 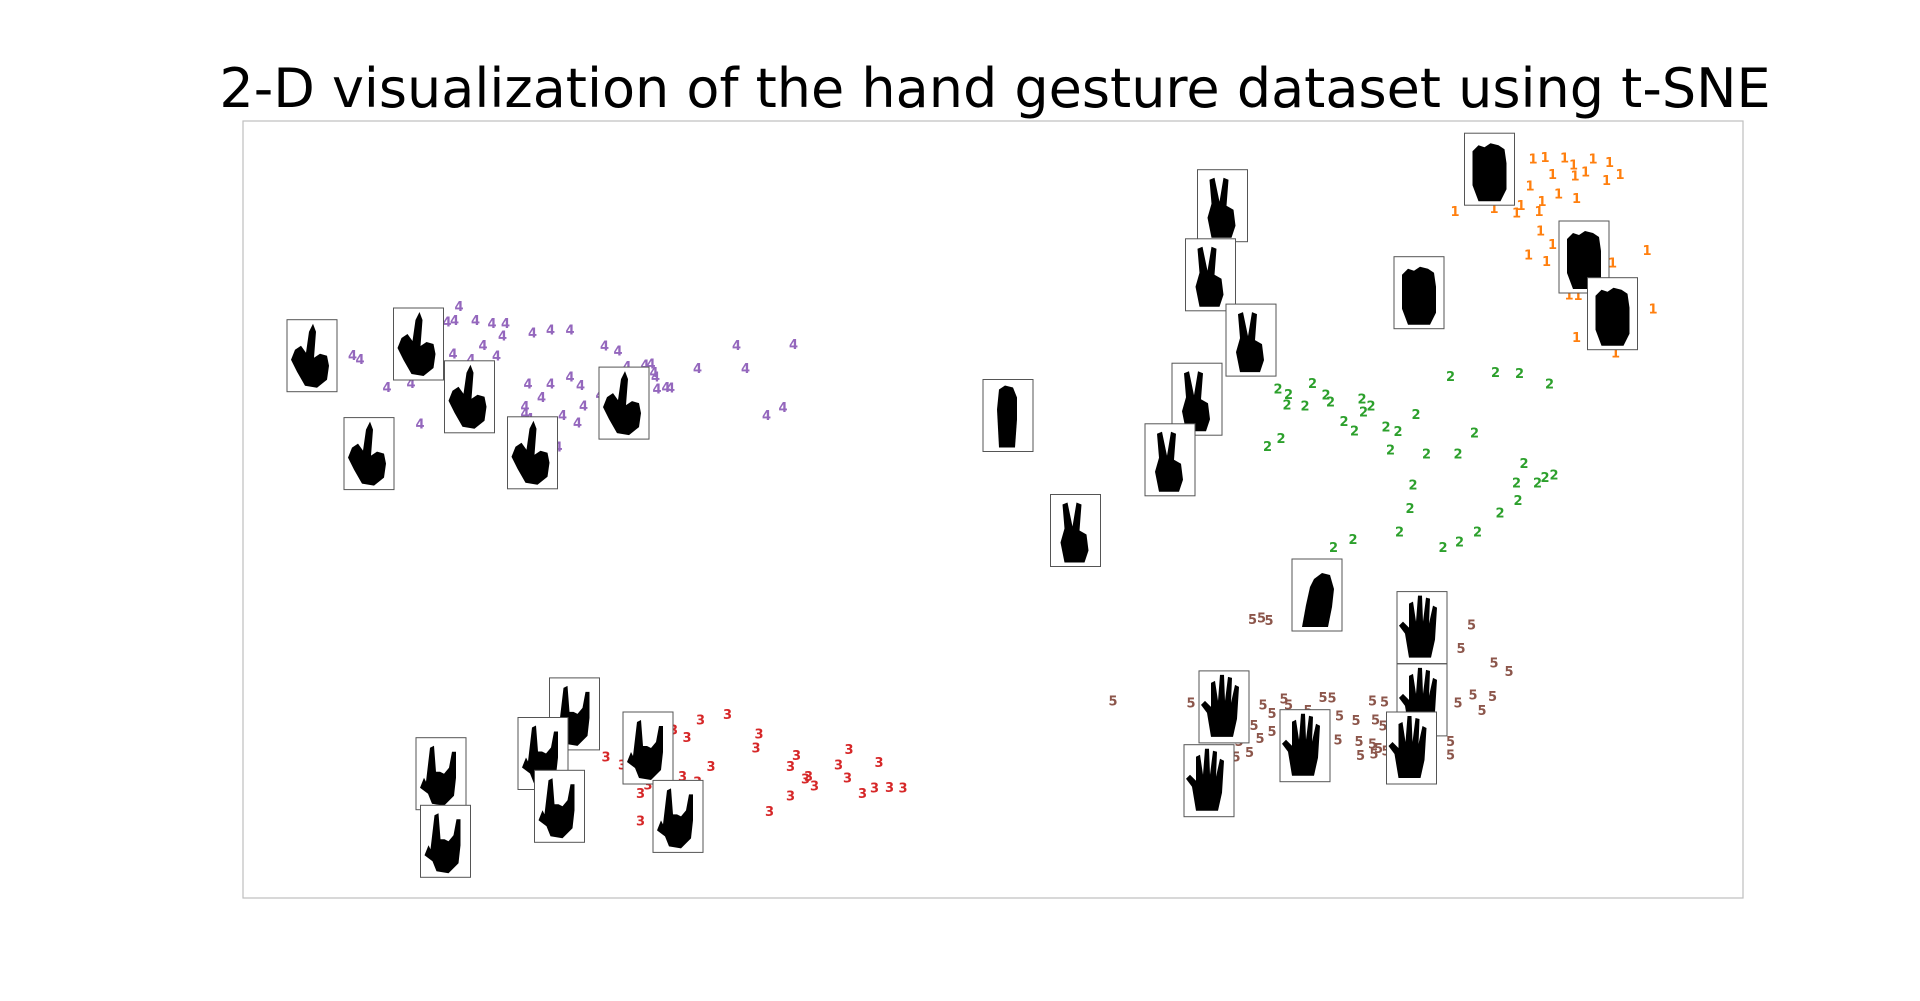 I want to click on gesture-thumbnail-fist-icon, so click(x=1419, y=293).